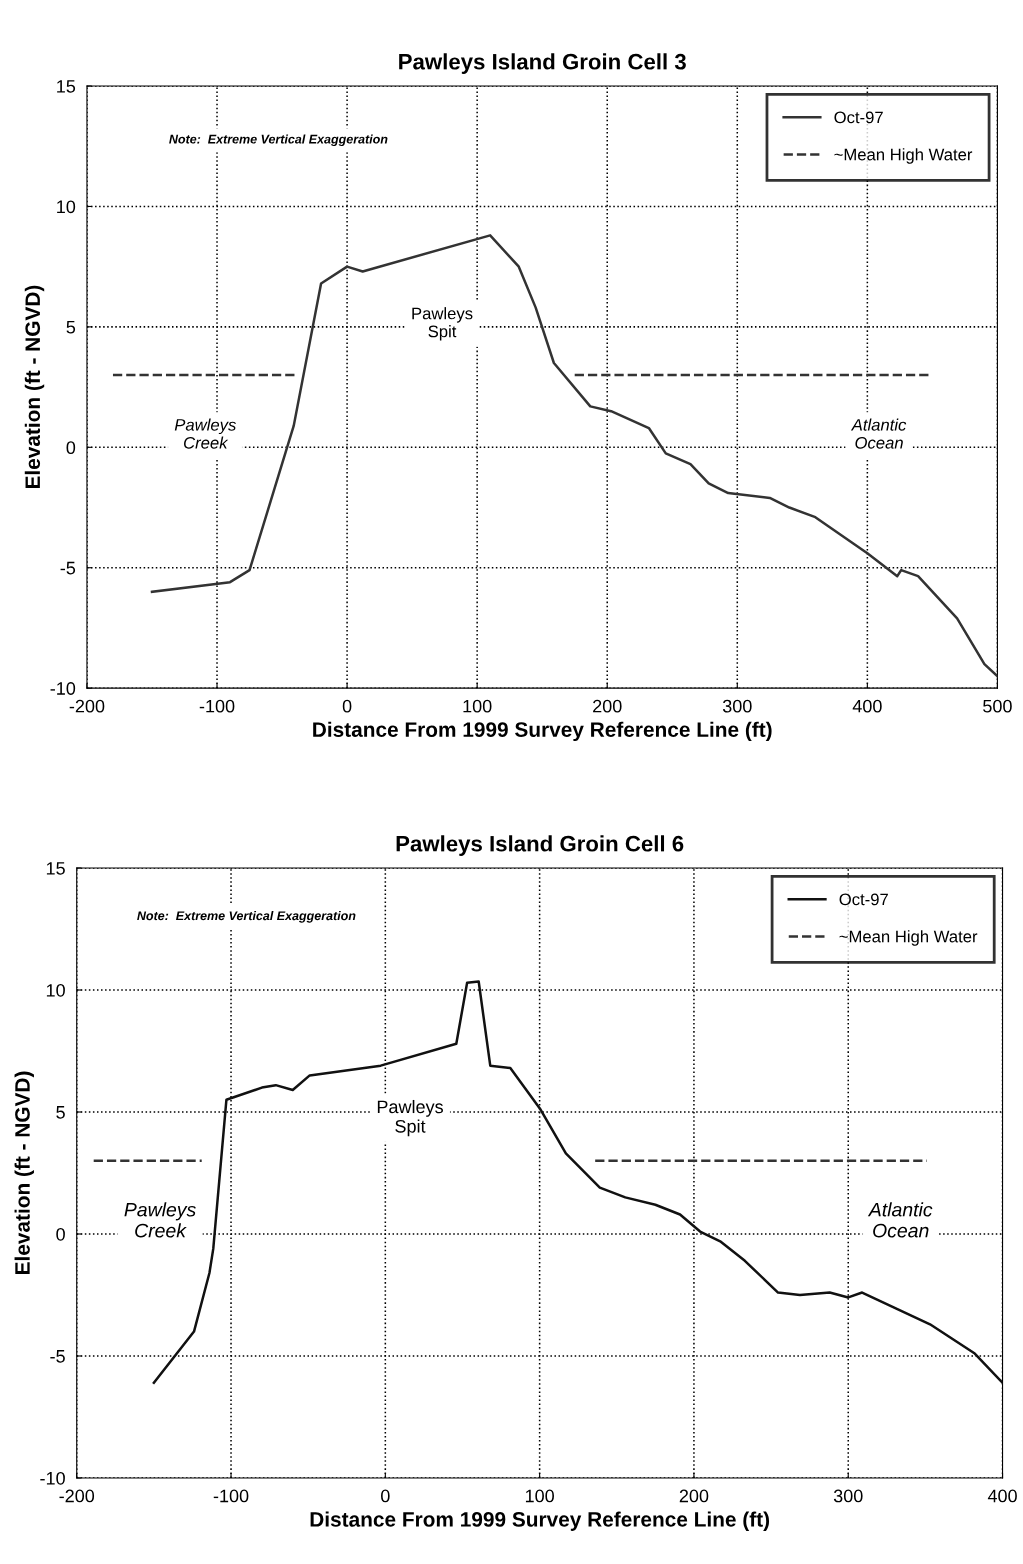 The height and width of the screenshot is (1564, 1023). Describe the element at coordinates (542, 63) in the screenshot. I see `chart-title: Pawleys Island Groin Cell 3` at that location.